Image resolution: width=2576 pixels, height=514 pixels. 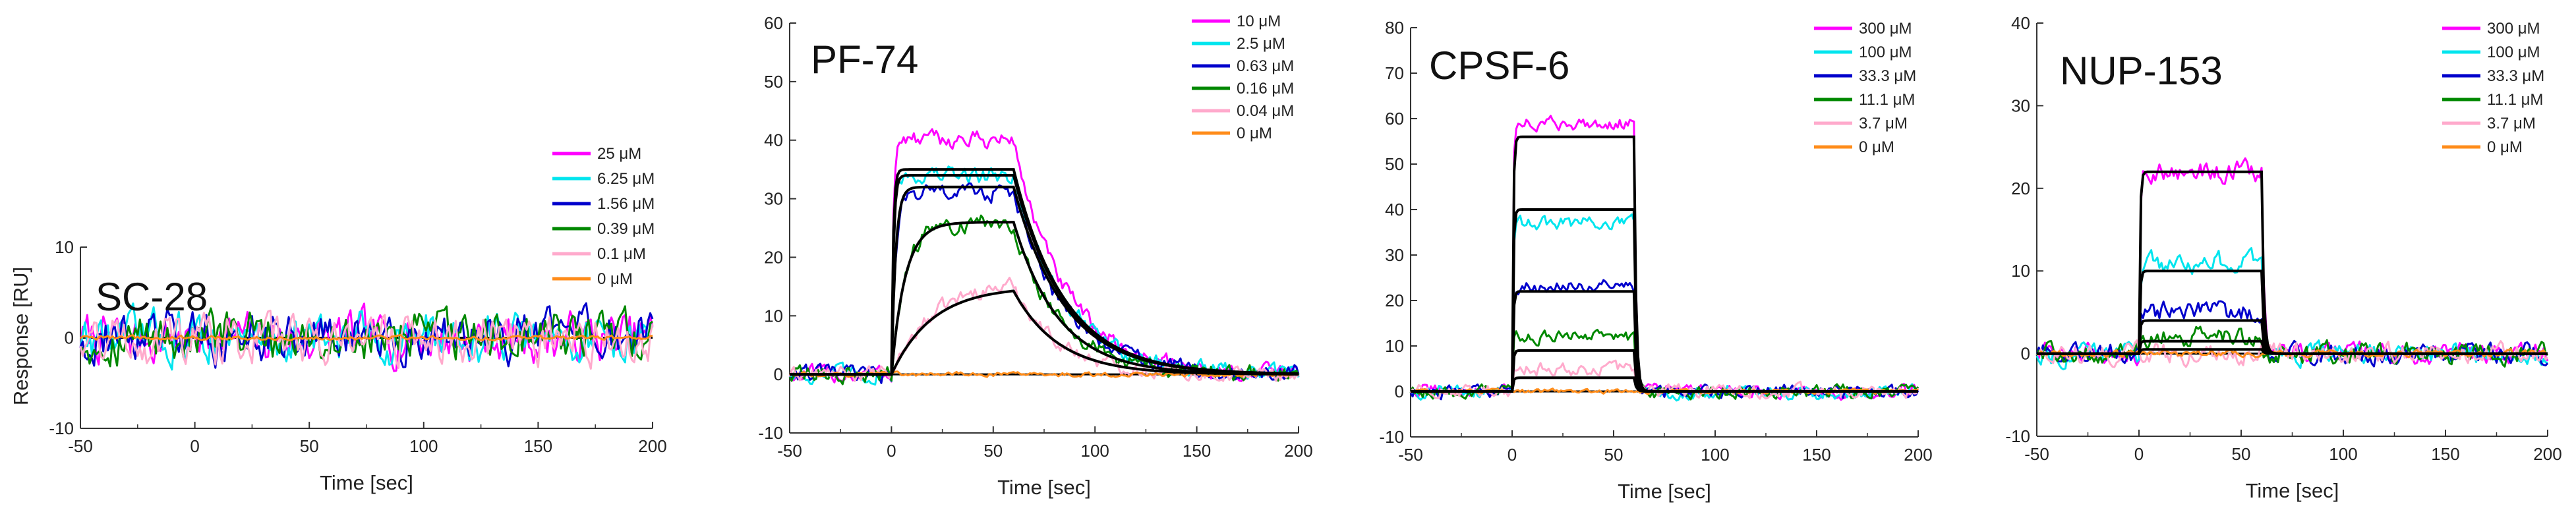 What do you see at coordinates (626, 204) in the screenshot?
I see `legend-label: 1.56 μM` at bounding box center [626, 204].